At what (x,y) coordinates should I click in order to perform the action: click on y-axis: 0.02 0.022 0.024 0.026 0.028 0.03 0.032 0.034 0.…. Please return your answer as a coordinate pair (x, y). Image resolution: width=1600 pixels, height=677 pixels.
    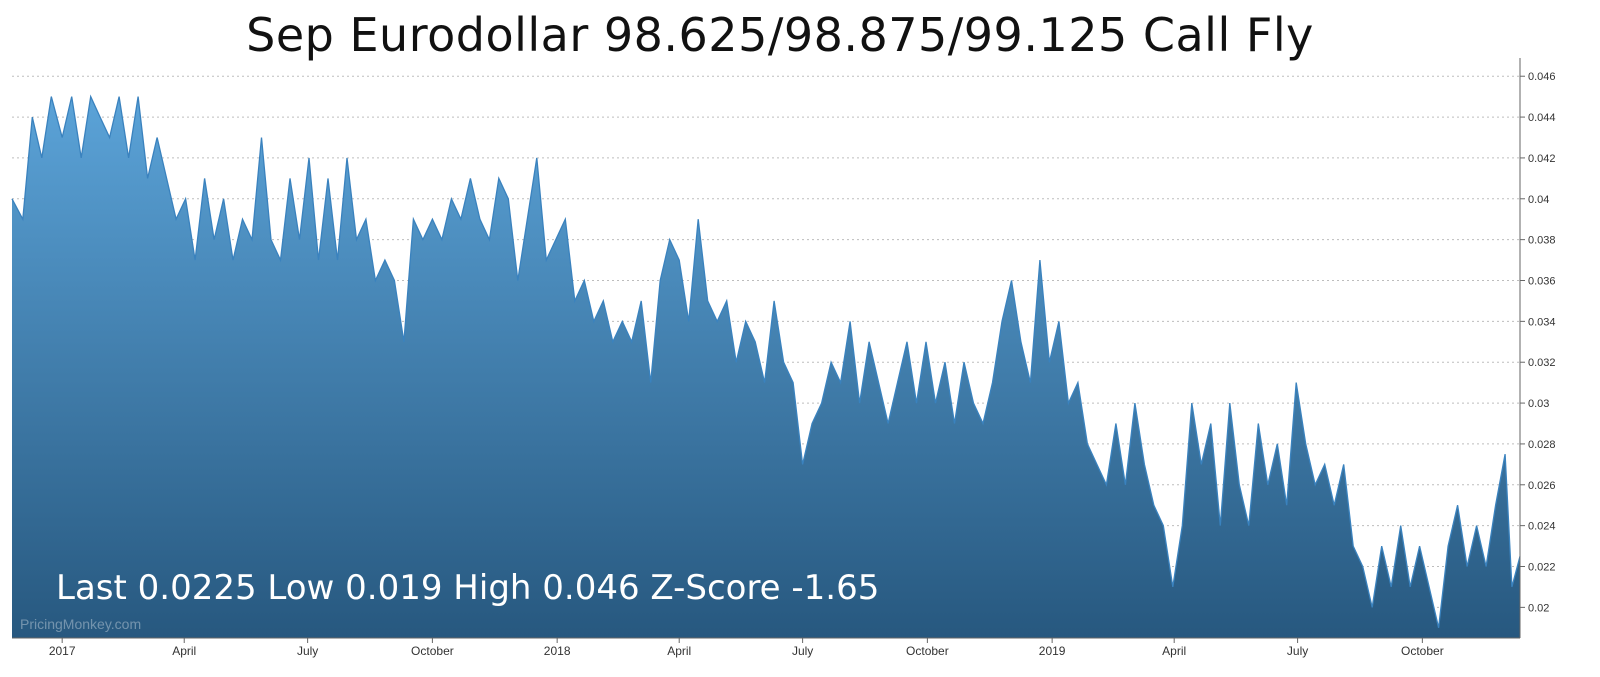
    Looking at the image, I should click on (1537, 348).